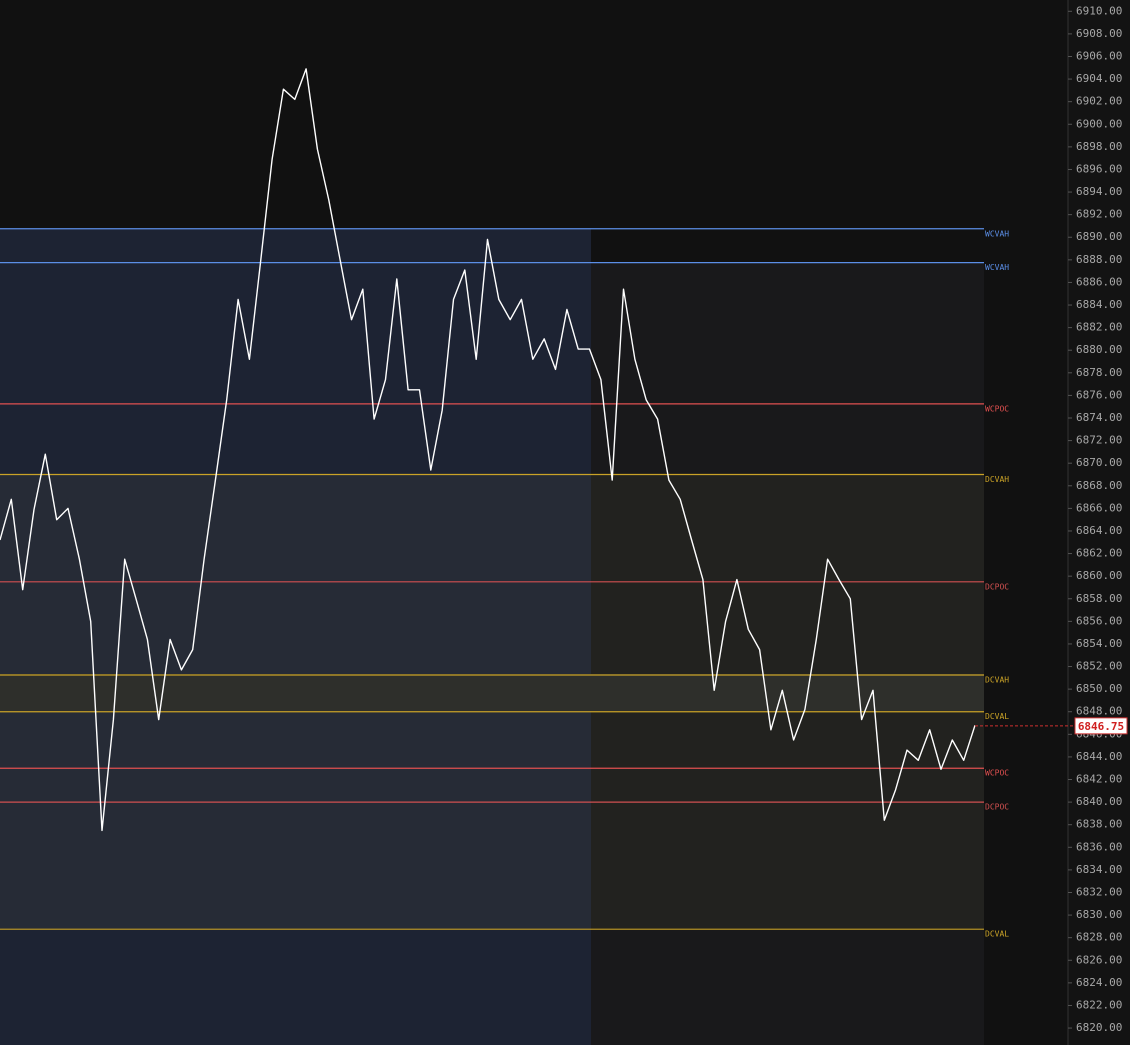  What do you see at coordinates (1099, 10) in the screenshot?
I see `y-tick-label: 6910.00` at bounding box center [1099, 10].